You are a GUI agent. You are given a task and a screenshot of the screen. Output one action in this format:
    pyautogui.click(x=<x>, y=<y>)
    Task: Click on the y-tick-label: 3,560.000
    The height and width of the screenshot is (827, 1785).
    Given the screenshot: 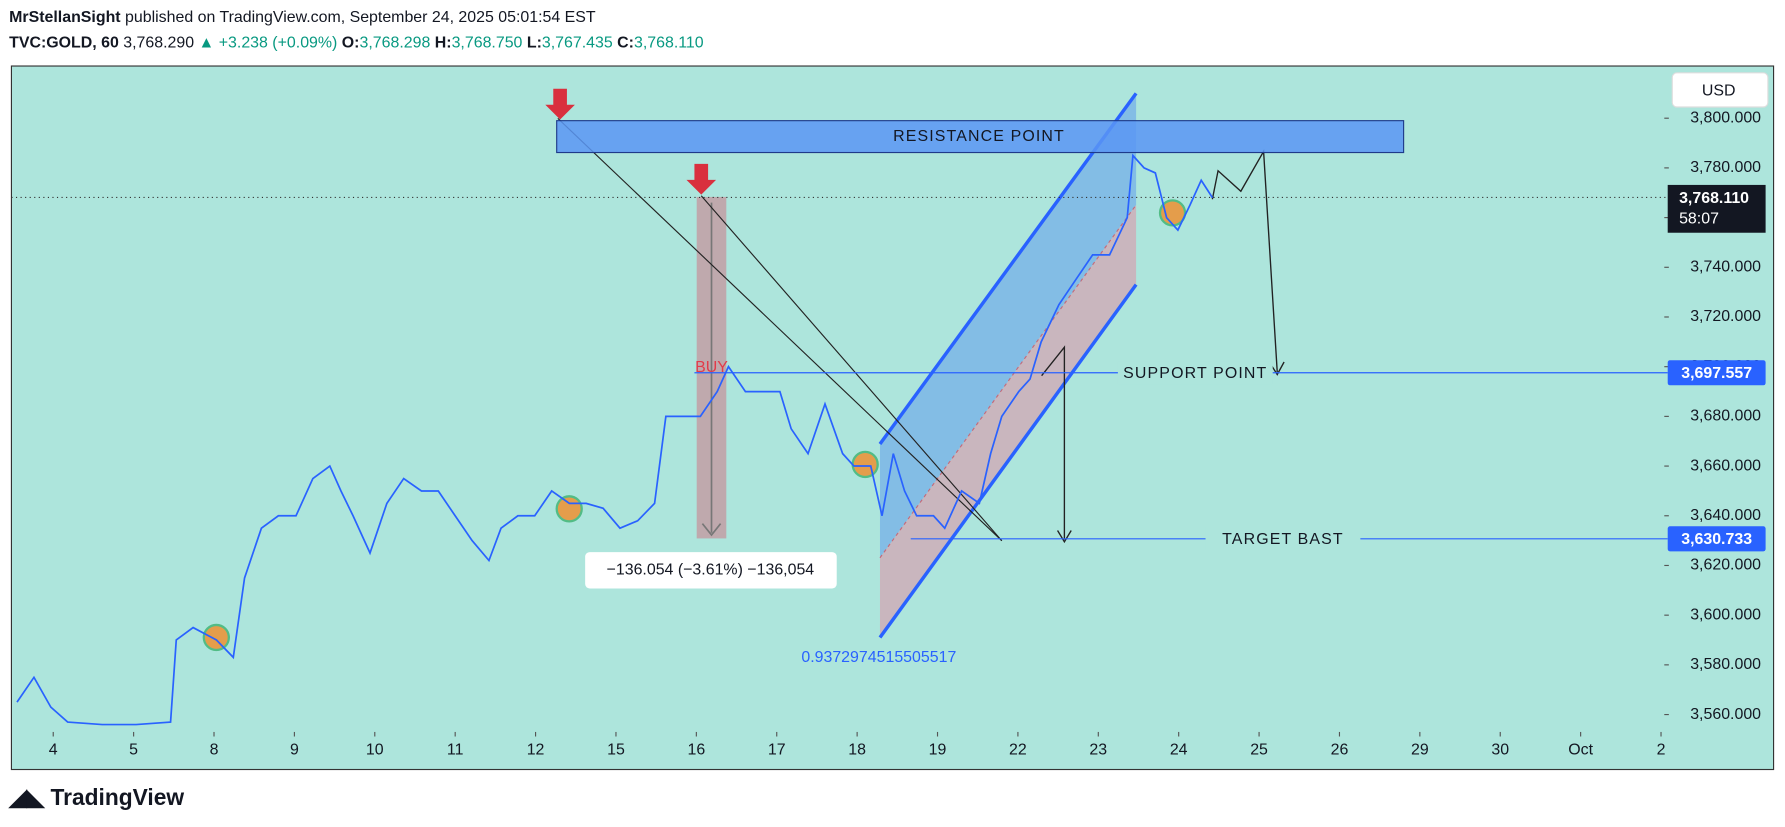 What is the action you would take?
    pyautogui.click(x=1725, y=714)
    